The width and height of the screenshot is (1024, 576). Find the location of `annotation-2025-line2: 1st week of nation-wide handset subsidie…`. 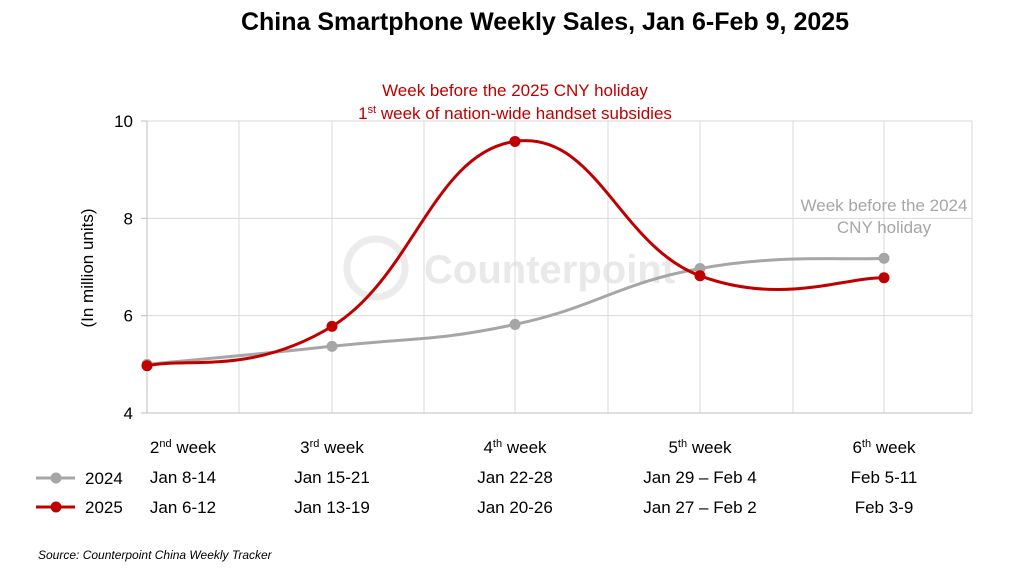

annotation-2025-line2: 1st week of nation-wide handset subsidie… is located at coordinates (515, 113).